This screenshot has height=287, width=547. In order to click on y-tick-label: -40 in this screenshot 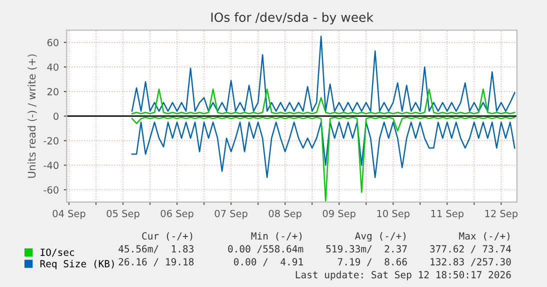, I will do `click(51, 166)`.